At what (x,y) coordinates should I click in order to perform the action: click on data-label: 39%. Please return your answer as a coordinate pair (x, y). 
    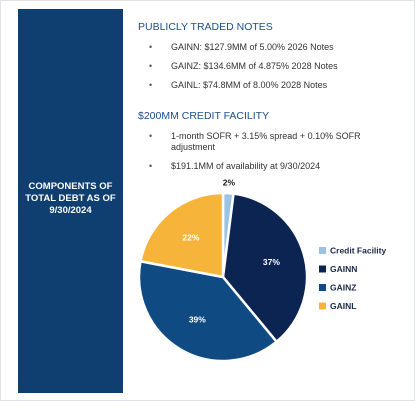
    Looking at the image, I should click on (197, 320).